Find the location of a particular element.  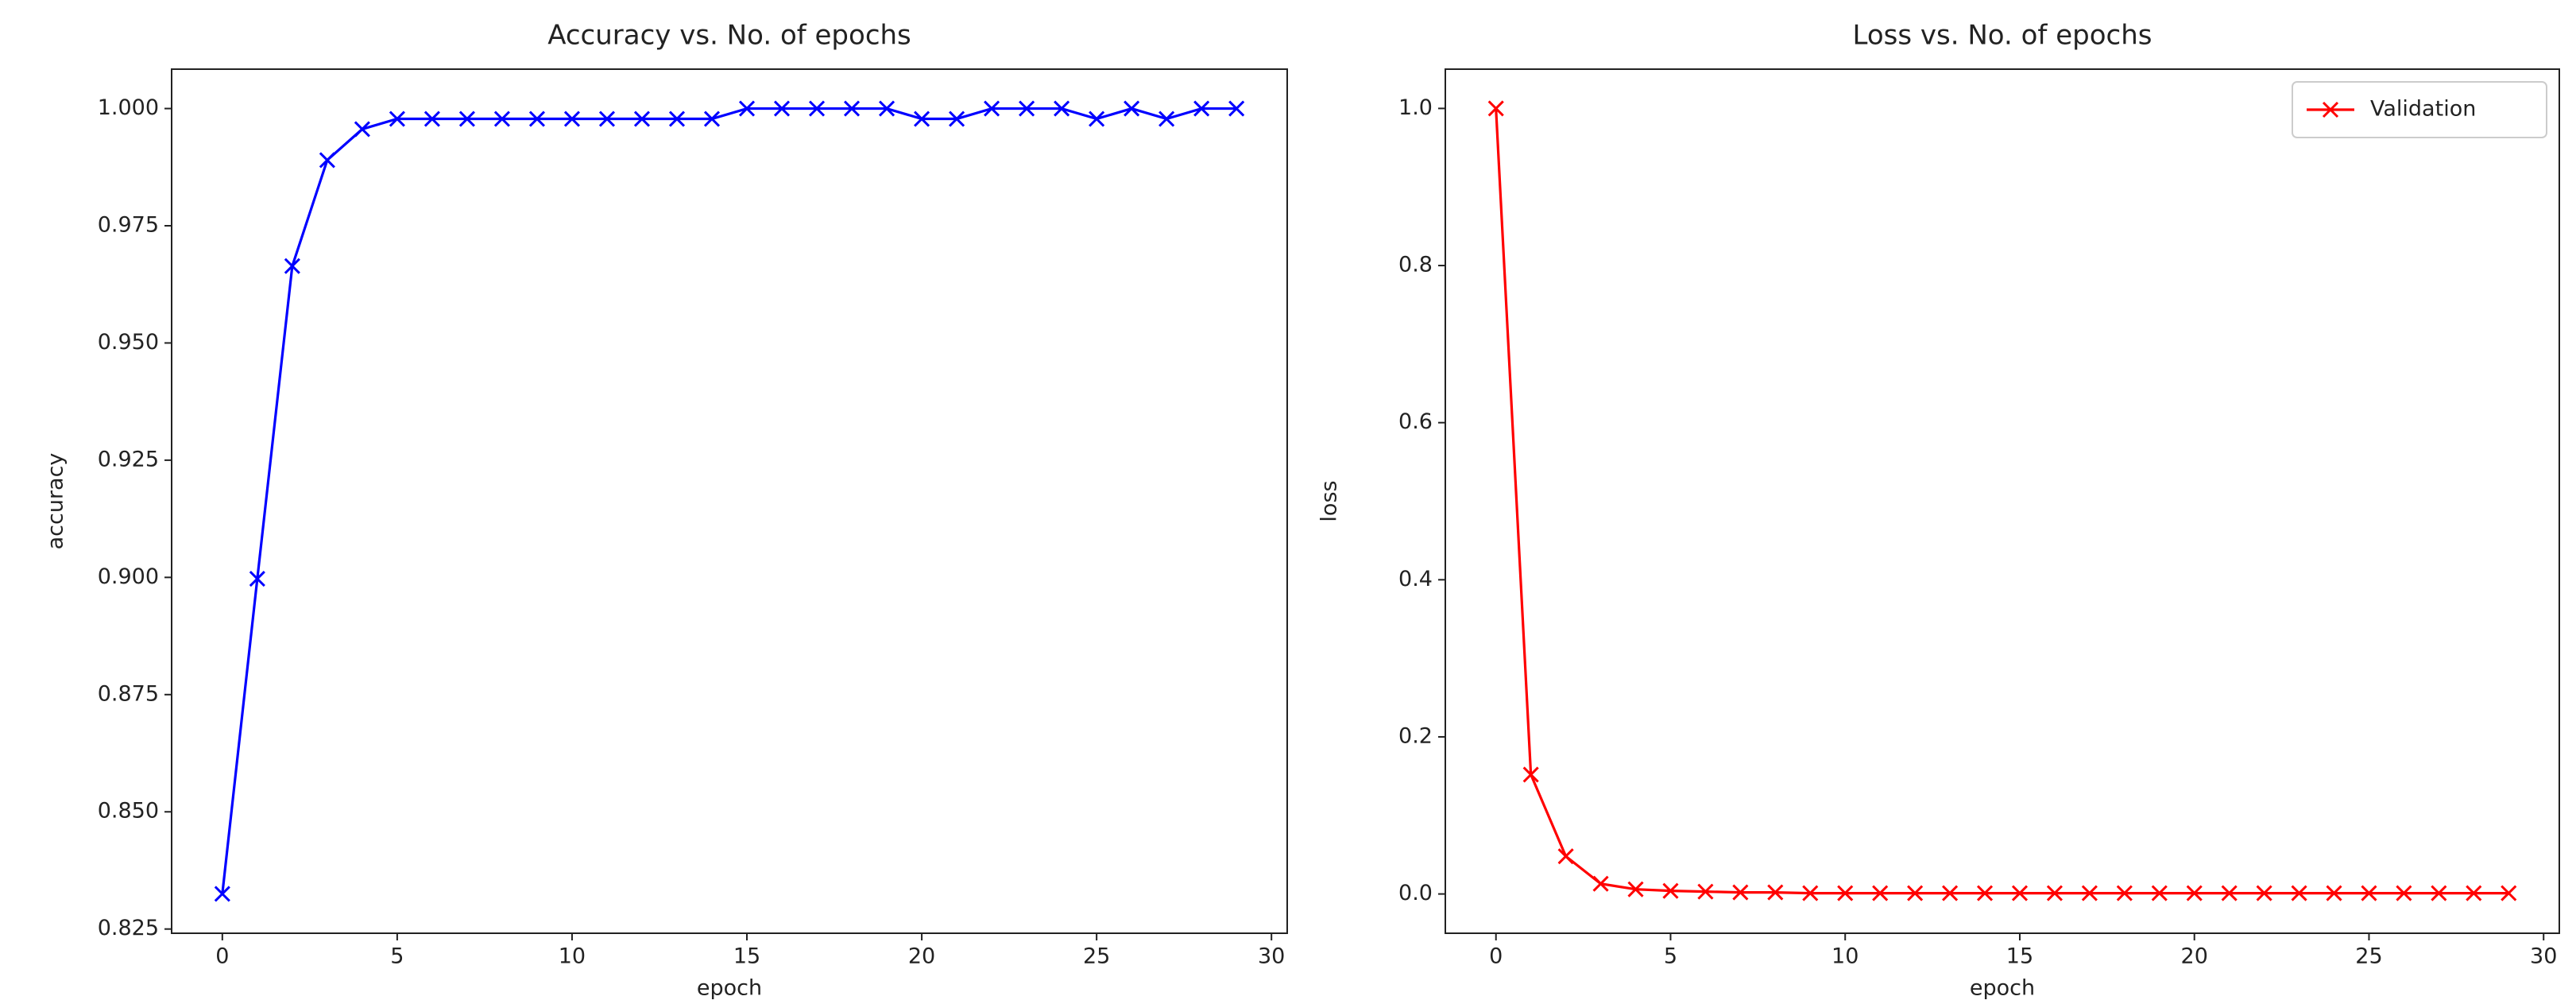

y-axis-label: accuracy is located at coordinates (56, 501).